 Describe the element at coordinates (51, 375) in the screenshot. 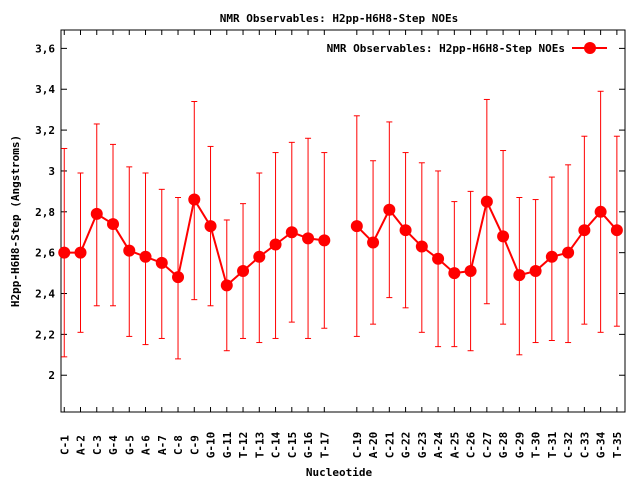

I see `y-tick-label: 2` at that location.